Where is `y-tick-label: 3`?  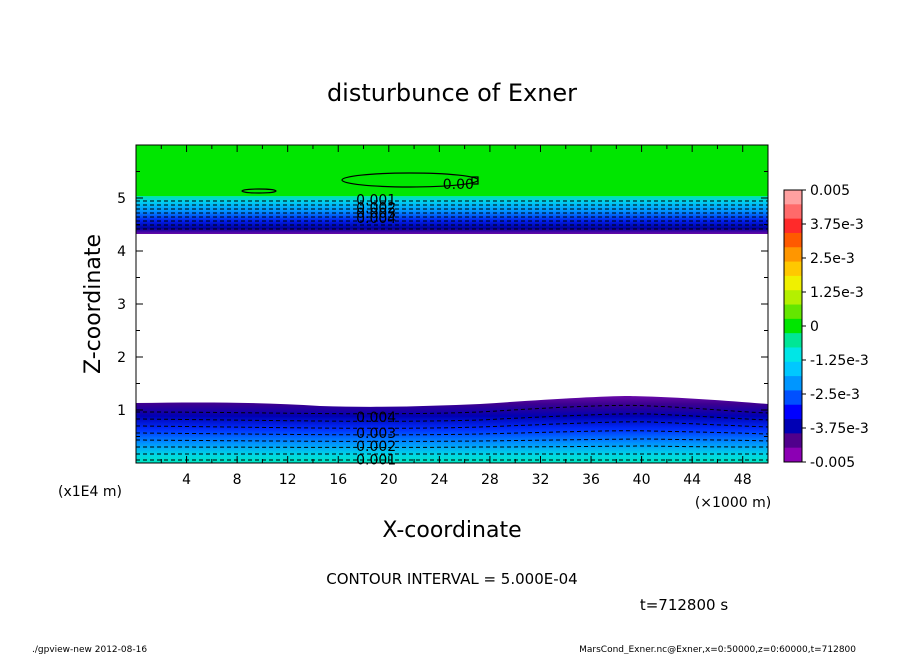
y-tick-label: 3 is located at coordinates (121, 305).